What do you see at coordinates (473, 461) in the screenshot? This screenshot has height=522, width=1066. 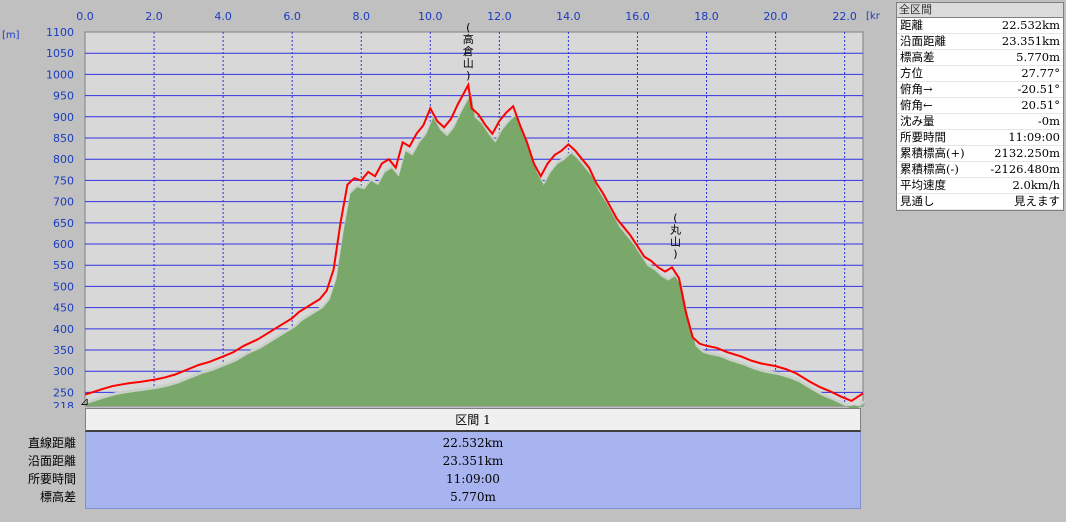 I see `segment-value: 23.351km` at bounding box center [473, 461].